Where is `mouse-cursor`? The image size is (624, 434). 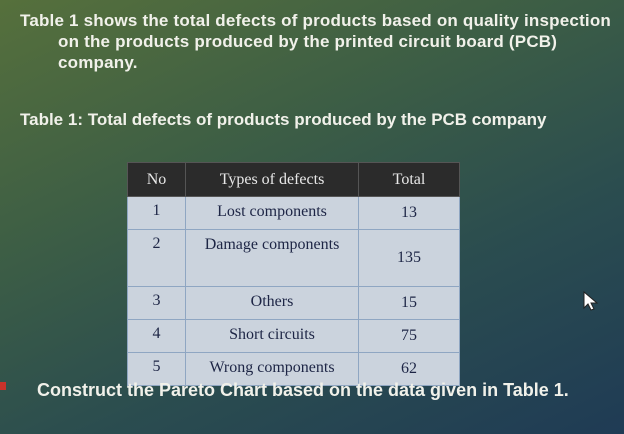
mouse-cursor is located at coordinates (591, 300).